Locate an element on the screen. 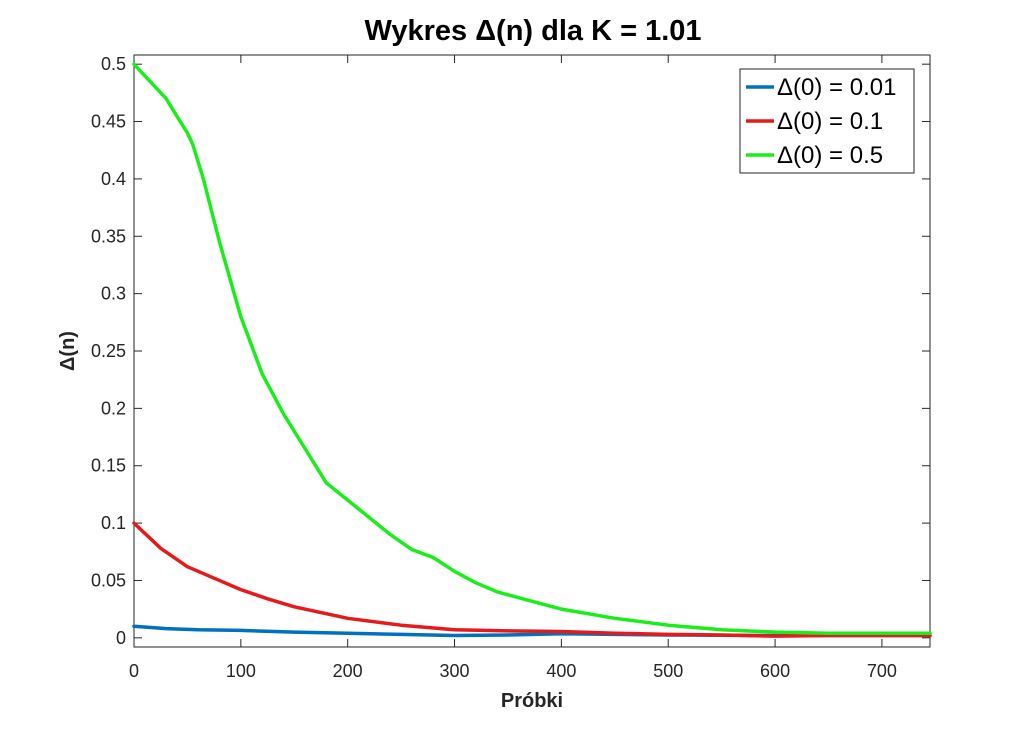  y-tick-label: 0.2 is located at coordinates (113, 408).